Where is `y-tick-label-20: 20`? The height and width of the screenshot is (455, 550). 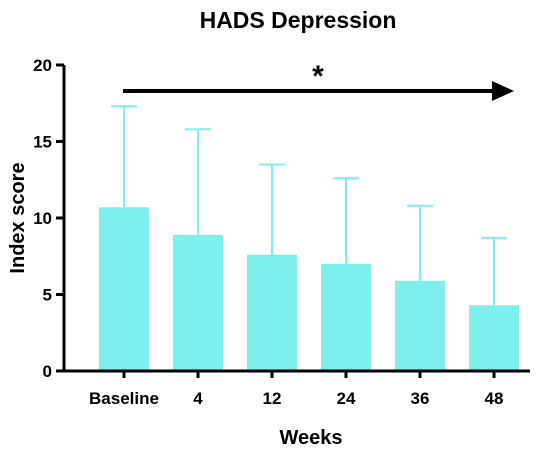
y-tick-label-20: 20 is located at coordinates (42, 65).